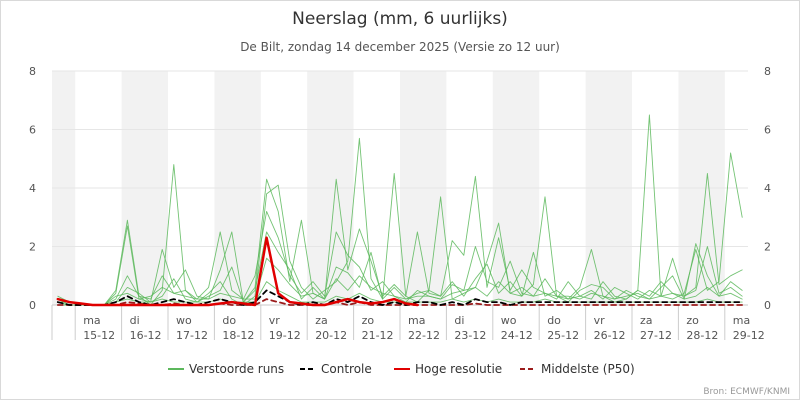 The height and width of the screenshot is (404, 800). What do you see at coordinates (749, 335) in the screenshot?
I see `x-tick-date: 29-12` at bounding box center [749, 335].